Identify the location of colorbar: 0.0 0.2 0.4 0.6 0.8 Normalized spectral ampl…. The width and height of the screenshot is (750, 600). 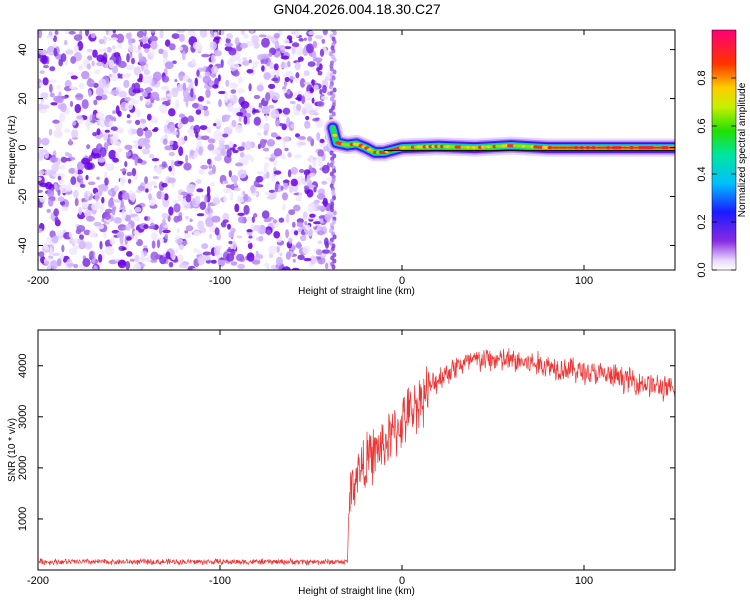
(722, 153).